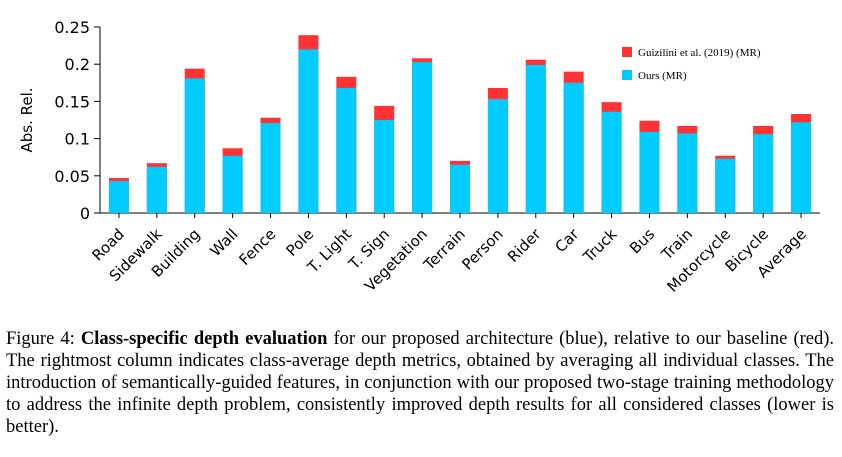  I want to click on y-tick-label: 0.15, so click(72, 101).